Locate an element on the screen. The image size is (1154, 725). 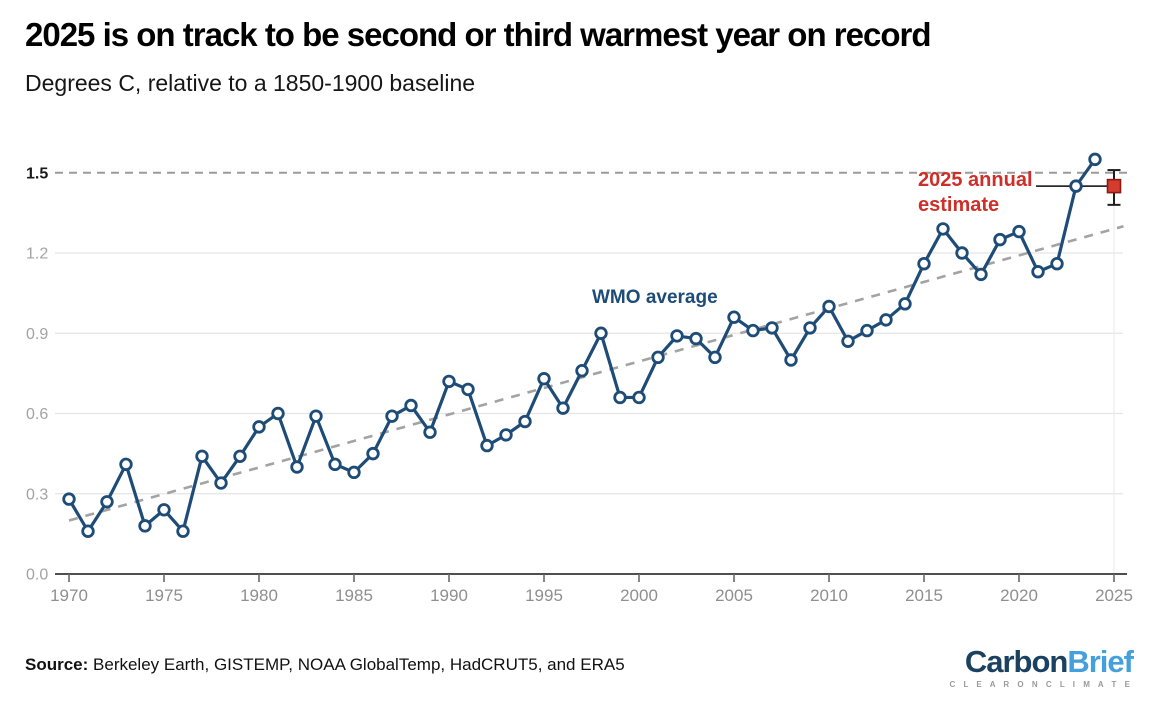
data-point-2021 is located at coordinates (1038, 272).